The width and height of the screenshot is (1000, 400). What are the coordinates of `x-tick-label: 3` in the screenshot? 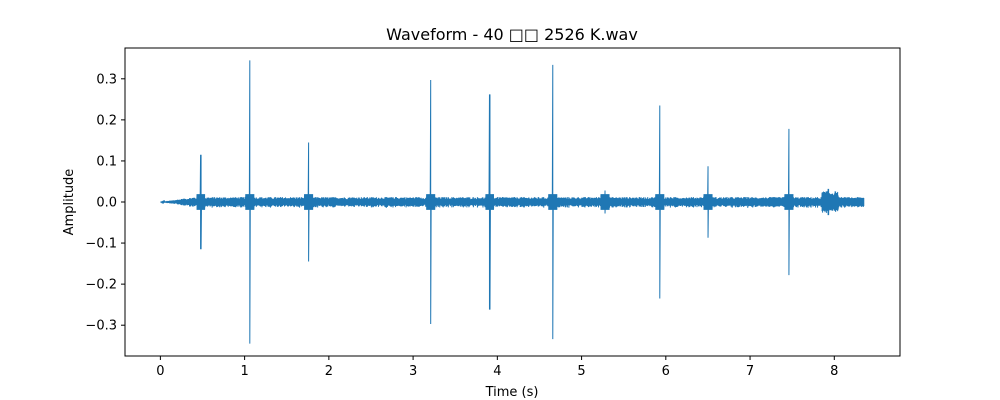 It's located at (413, 371).